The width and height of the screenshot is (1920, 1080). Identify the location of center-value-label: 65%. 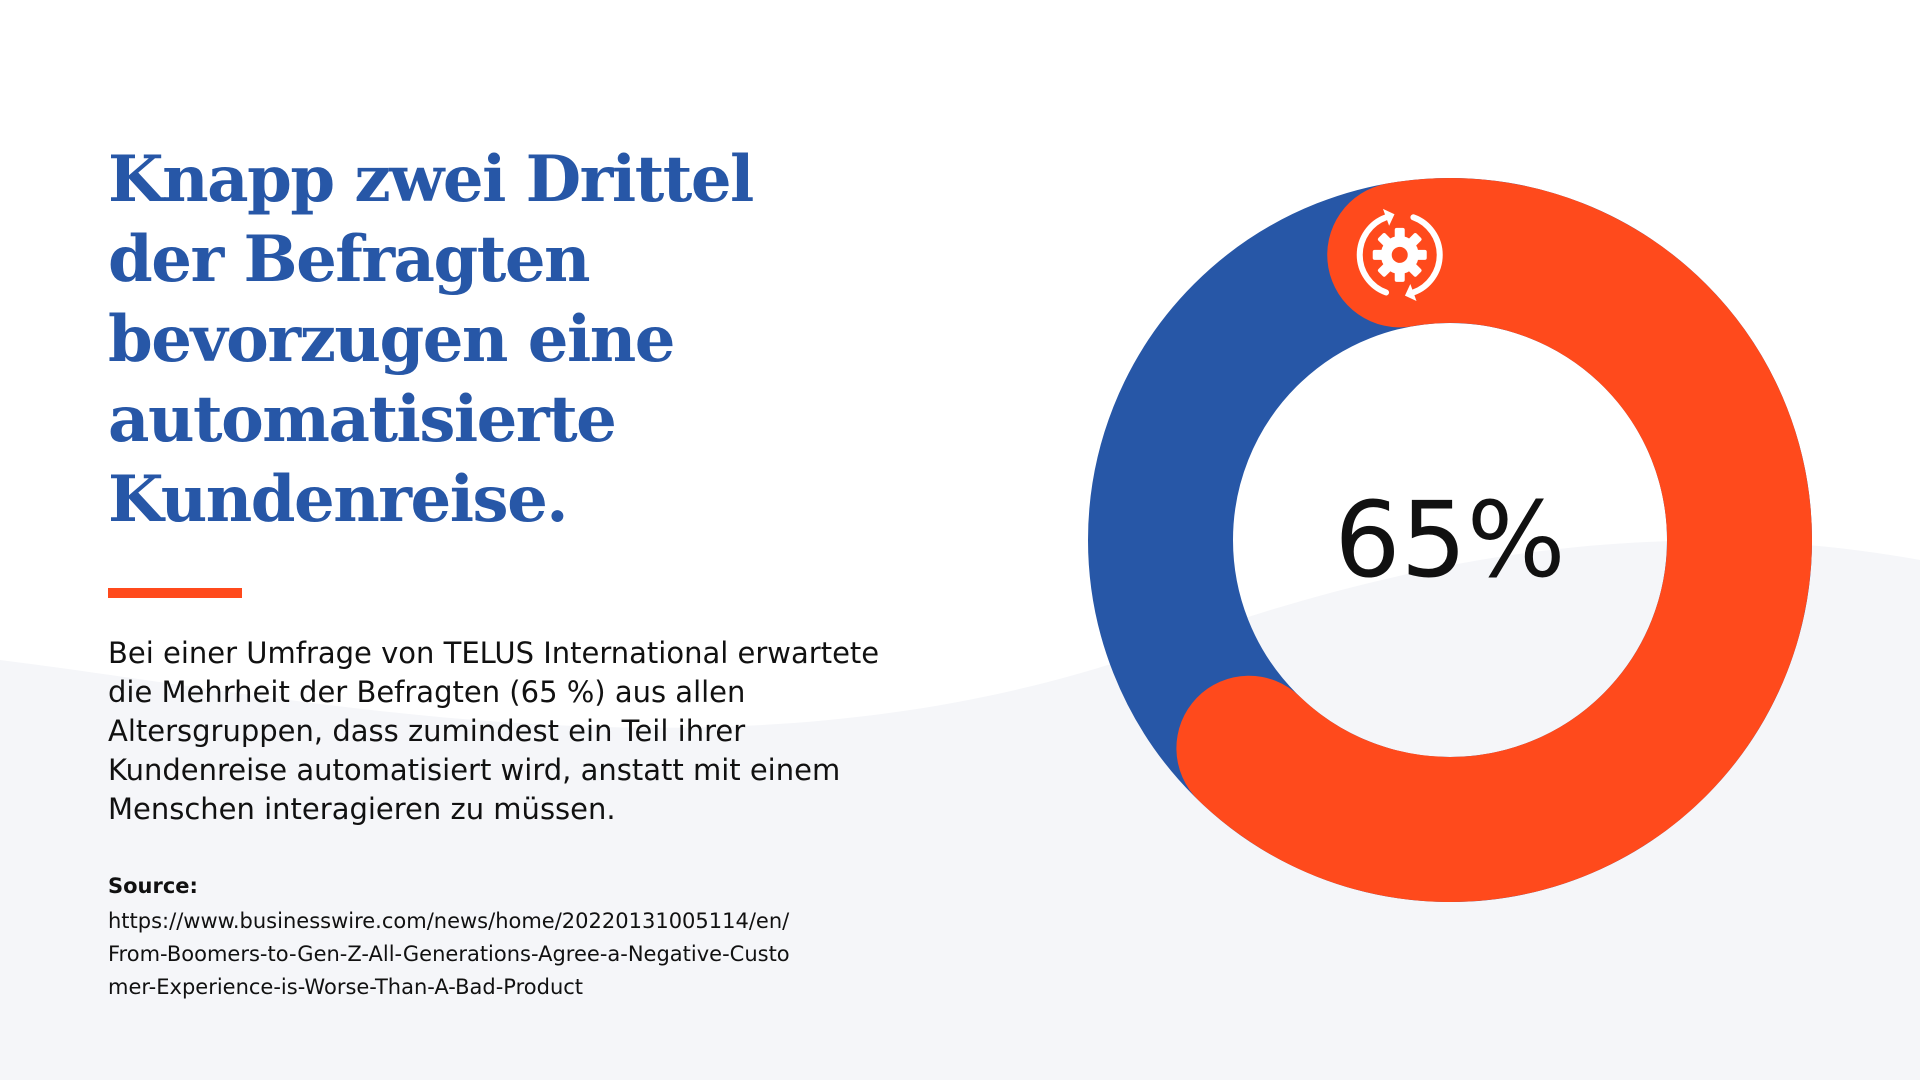
(1449, 540).